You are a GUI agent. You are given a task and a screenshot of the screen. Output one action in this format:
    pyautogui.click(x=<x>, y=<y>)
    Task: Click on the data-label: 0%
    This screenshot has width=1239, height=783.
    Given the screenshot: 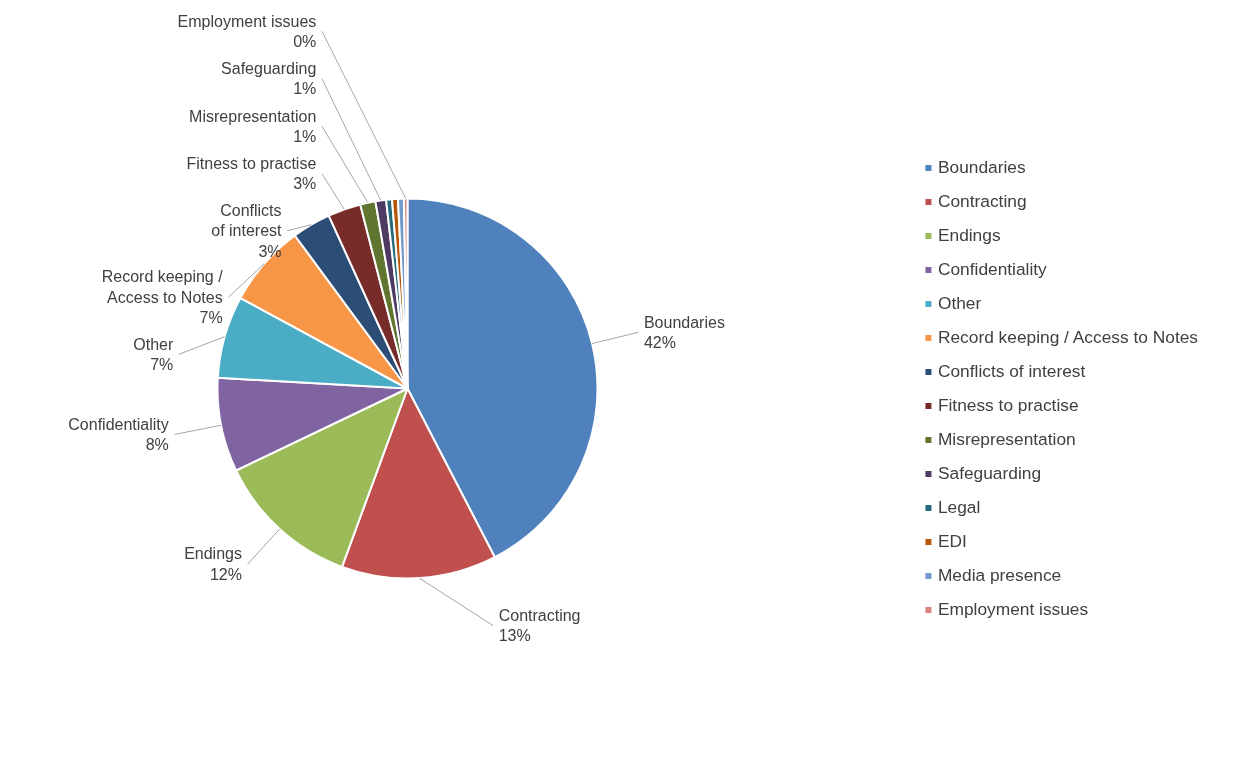 What is the action you would take?
    pyautogui.click(x=305, y=41)
    